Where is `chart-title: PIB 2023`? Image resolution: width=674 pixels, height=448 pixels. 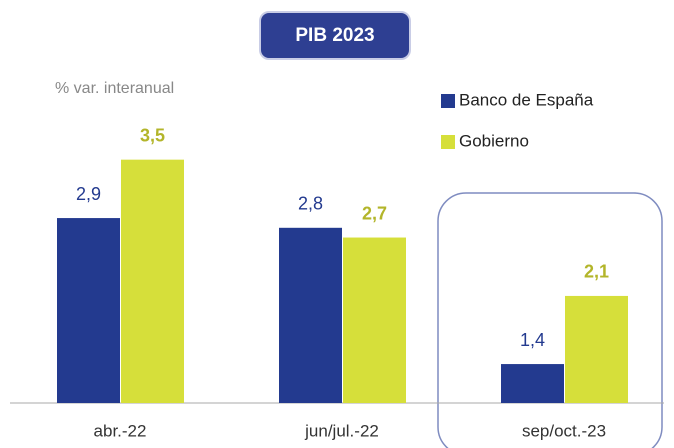
chart-title: PIB 2023 is located at coordinates (334, 35).